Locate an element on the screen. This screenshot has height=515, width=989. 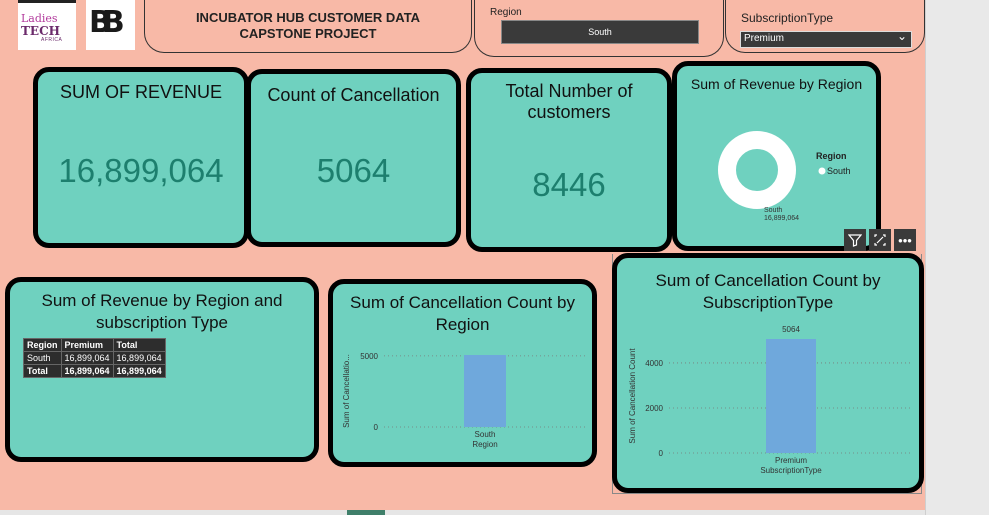
brand-logo: BB is located at coordinates (110, 25).